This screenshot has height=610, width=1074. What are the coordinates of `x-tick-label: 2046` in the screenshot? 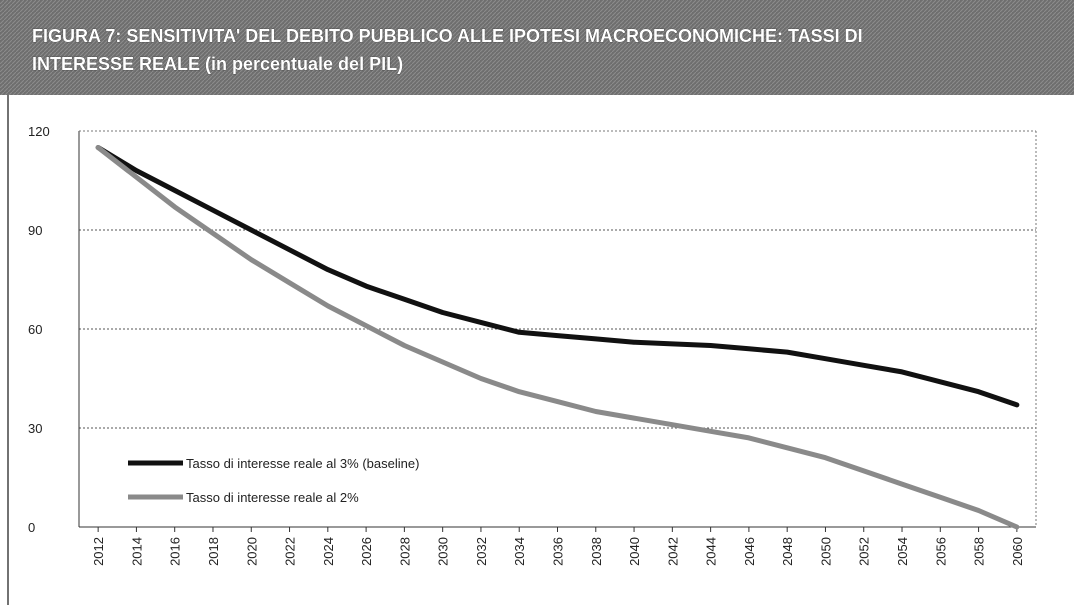 It's located at (749, 551).